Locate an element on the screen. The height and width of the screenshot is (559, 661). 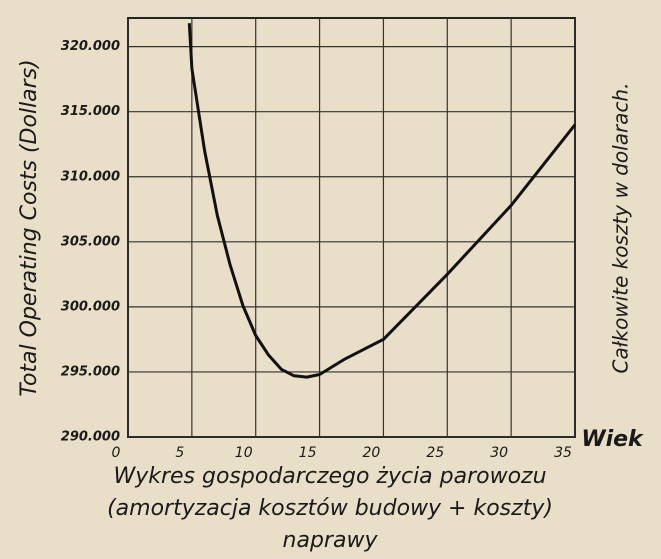
y-tick-label: 310.000 is located at coordinates (90, 176).